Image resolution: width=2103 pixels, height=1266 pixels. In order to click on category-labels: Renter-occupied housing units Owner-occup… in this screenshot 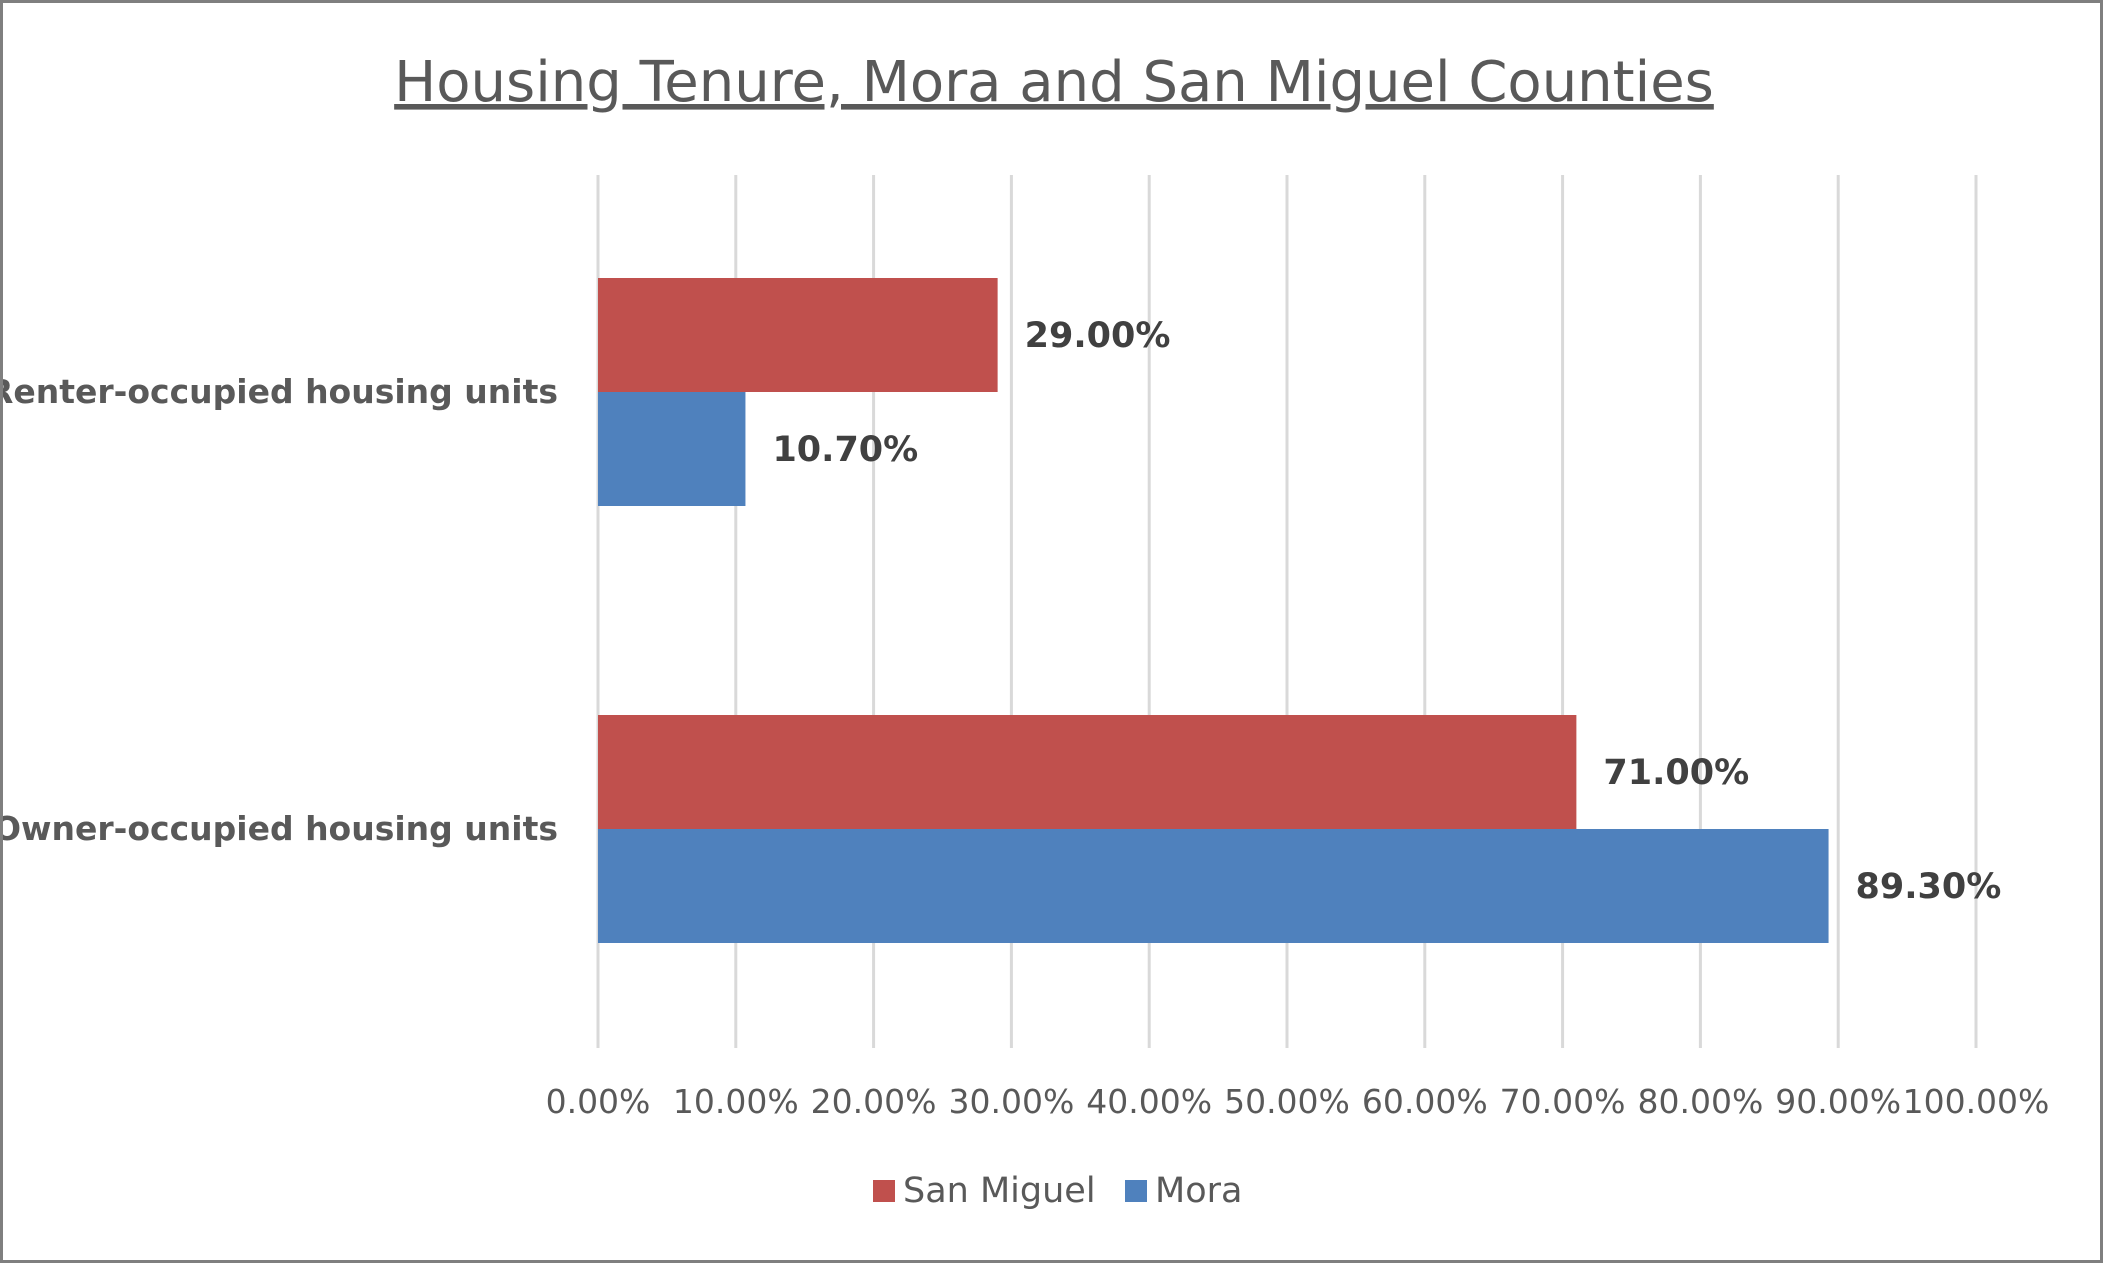, I will do `click(280, 610)`.